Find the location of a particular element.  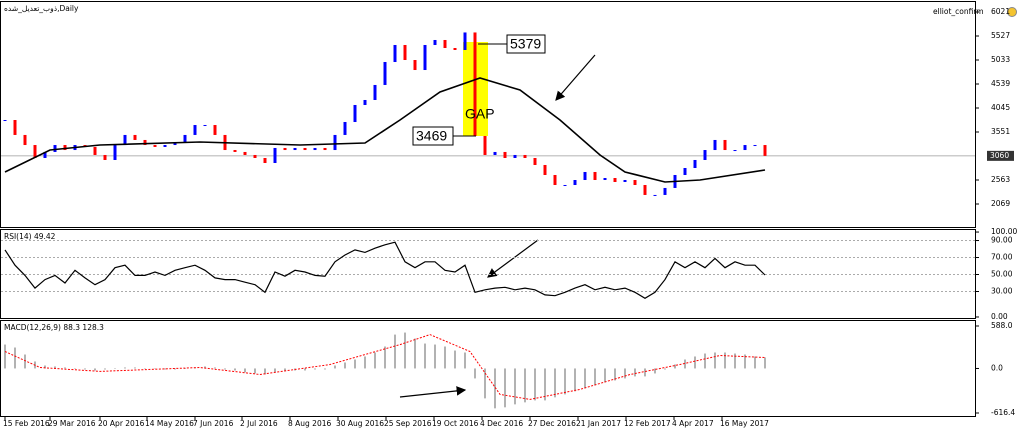

pane-title: MACD(12,26,9) 88.3 128.3 is located at coordinates (54, 327).